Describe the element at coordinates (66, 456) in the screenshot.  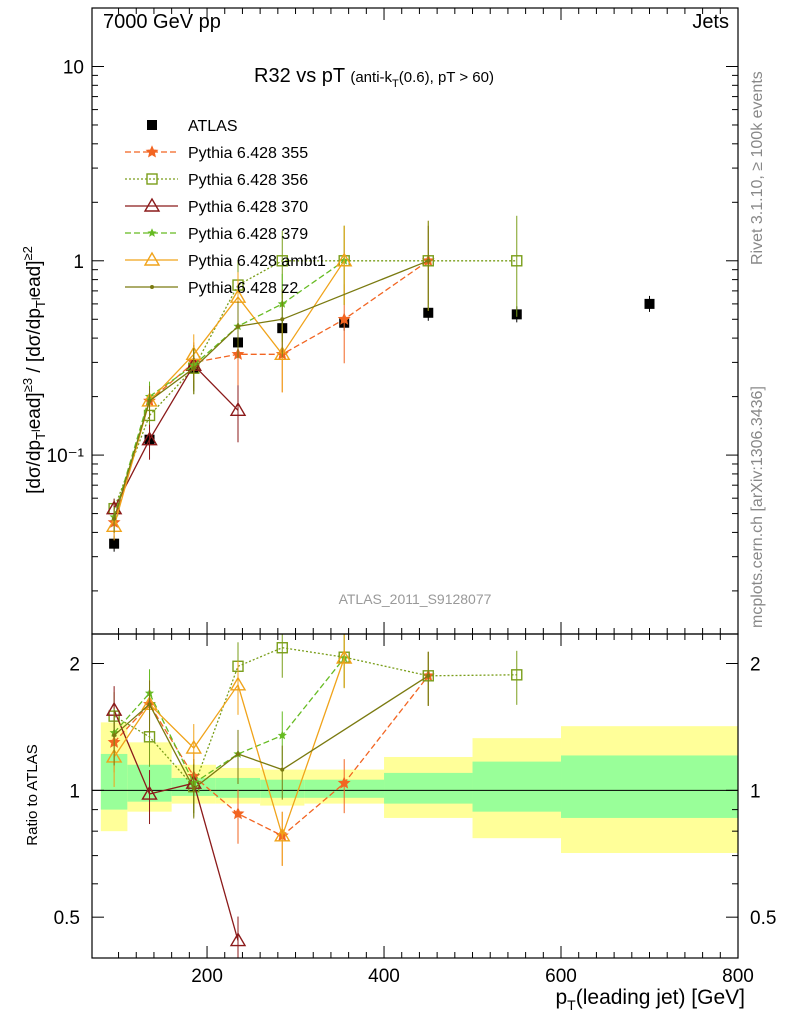
I see `y-tick-label: 10⁻¹` at that location.